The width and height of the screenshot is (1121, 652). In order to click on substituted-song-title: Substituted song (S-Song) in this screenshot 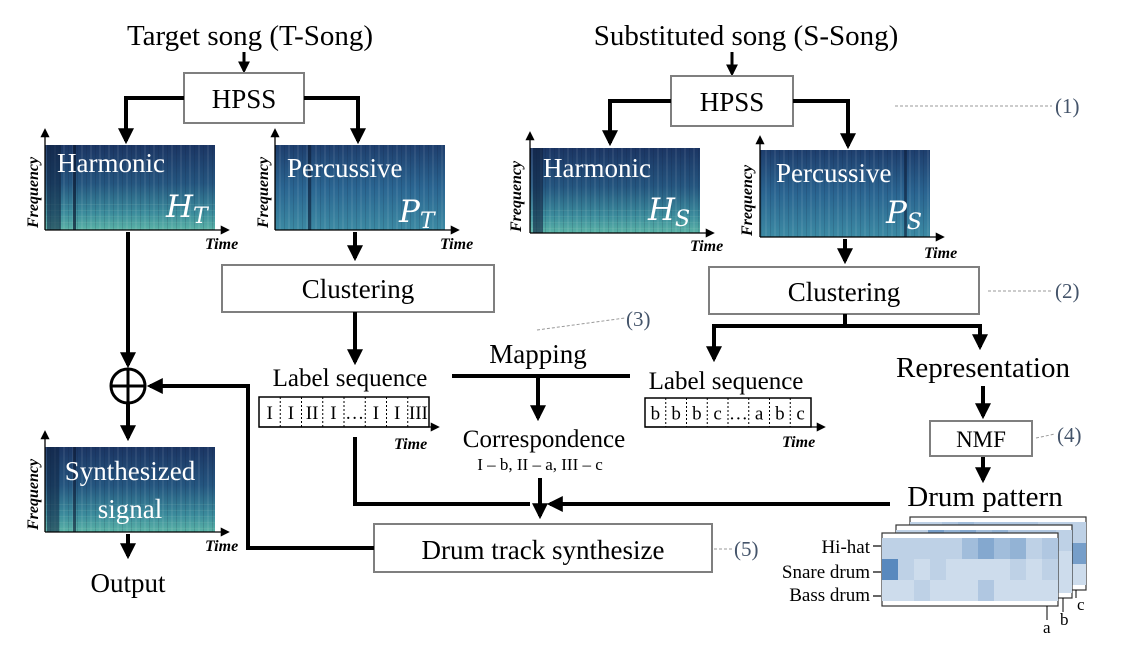, I will do `click(746, 36)`.